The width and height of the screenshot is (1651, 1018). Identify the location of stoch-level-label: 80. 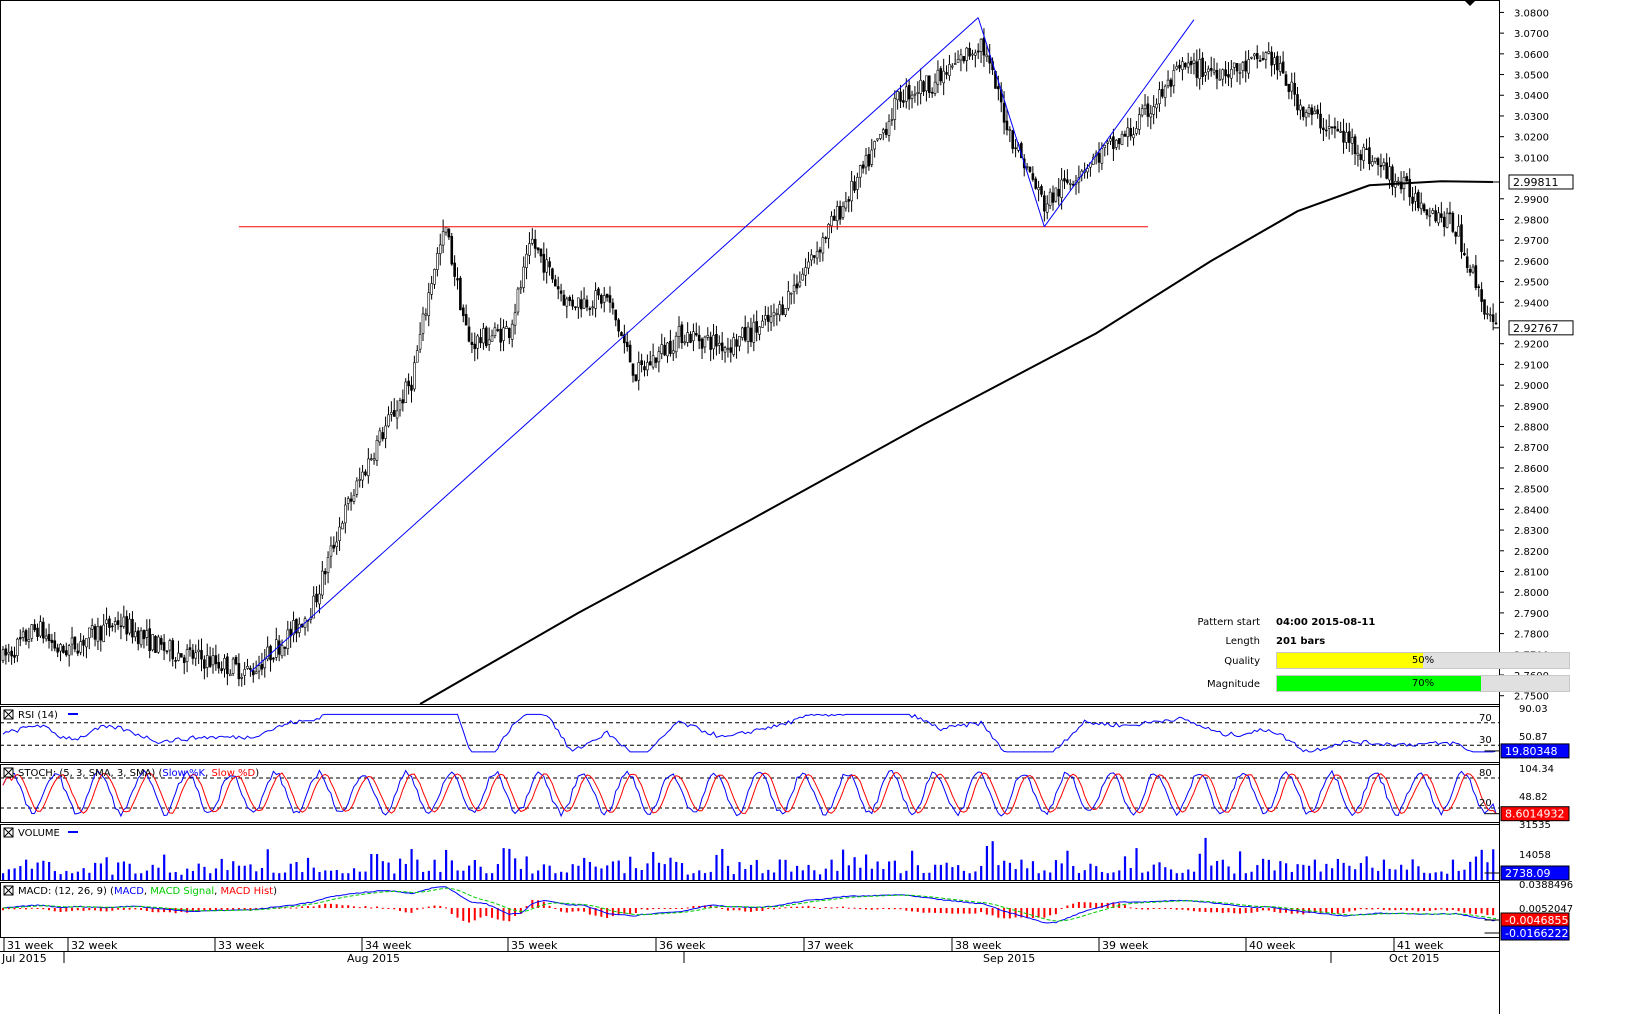
(1485, 773).